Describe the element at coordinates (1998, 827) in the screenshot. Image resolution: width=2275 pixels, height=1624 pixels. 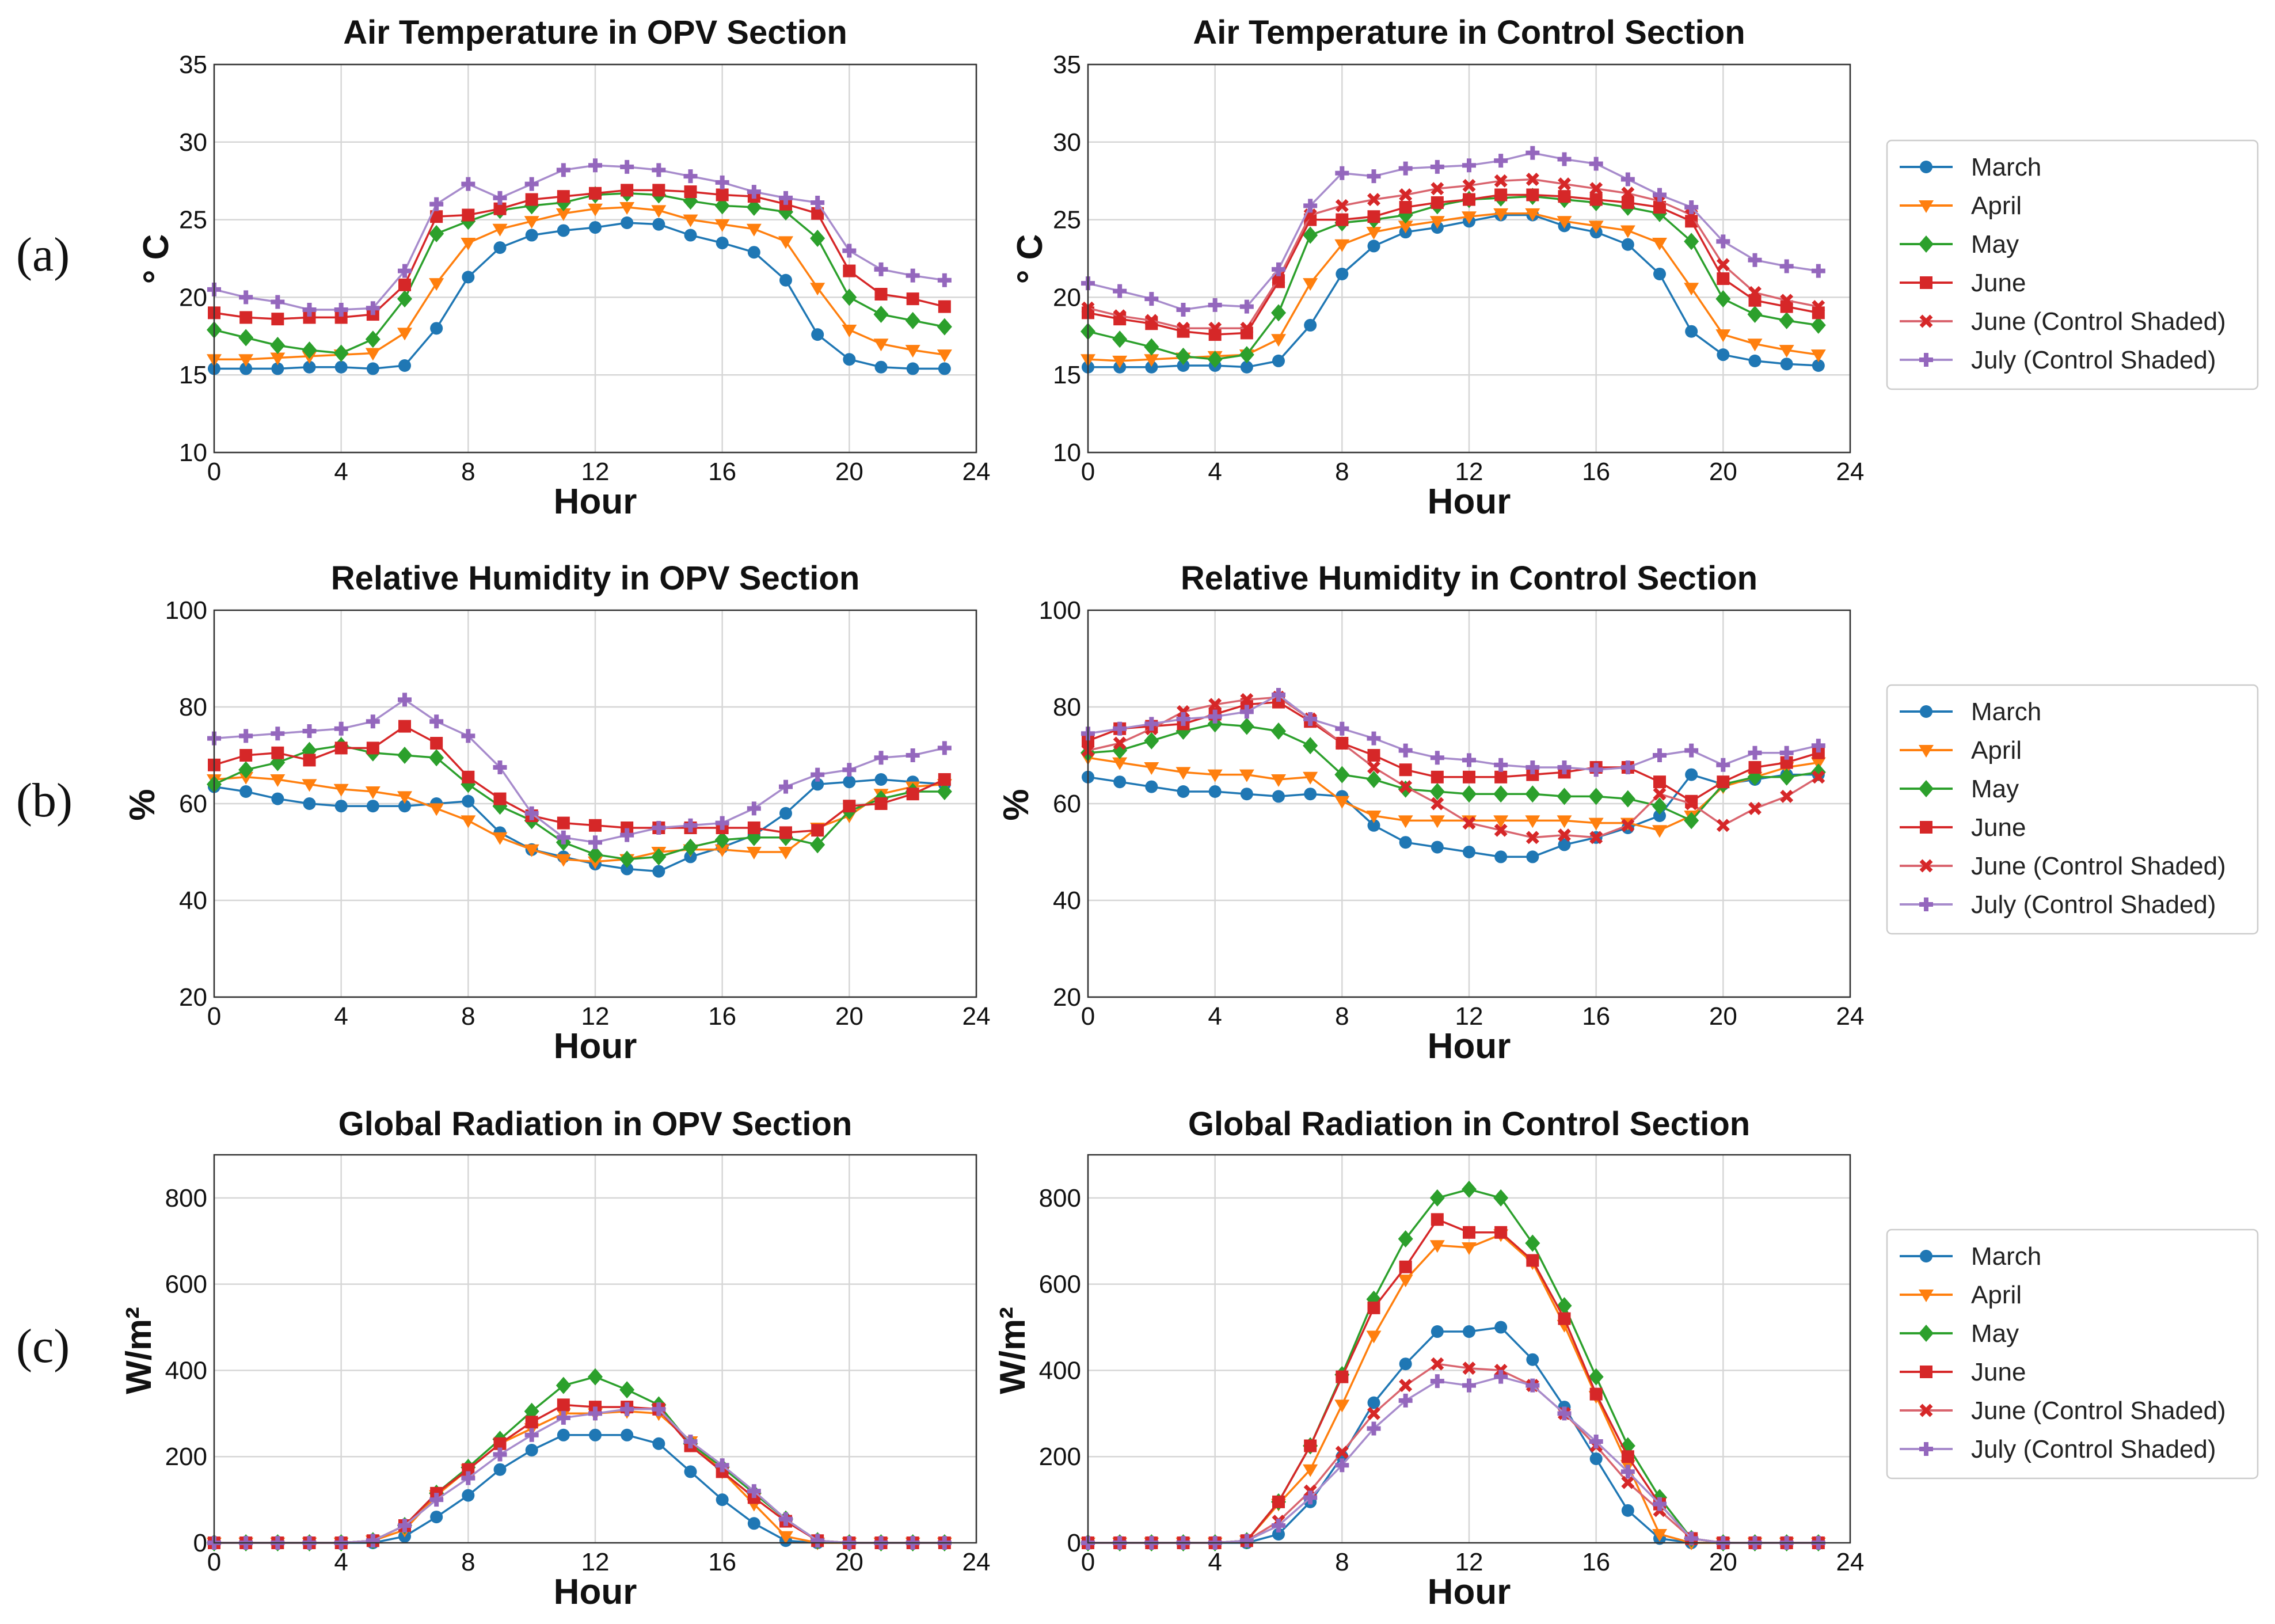
I see `legend-label: June` at that location.